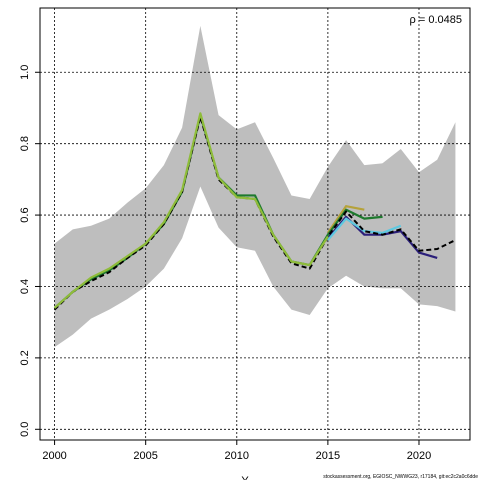  I want to click on x-tick-label: 2020, so click(419, 456).